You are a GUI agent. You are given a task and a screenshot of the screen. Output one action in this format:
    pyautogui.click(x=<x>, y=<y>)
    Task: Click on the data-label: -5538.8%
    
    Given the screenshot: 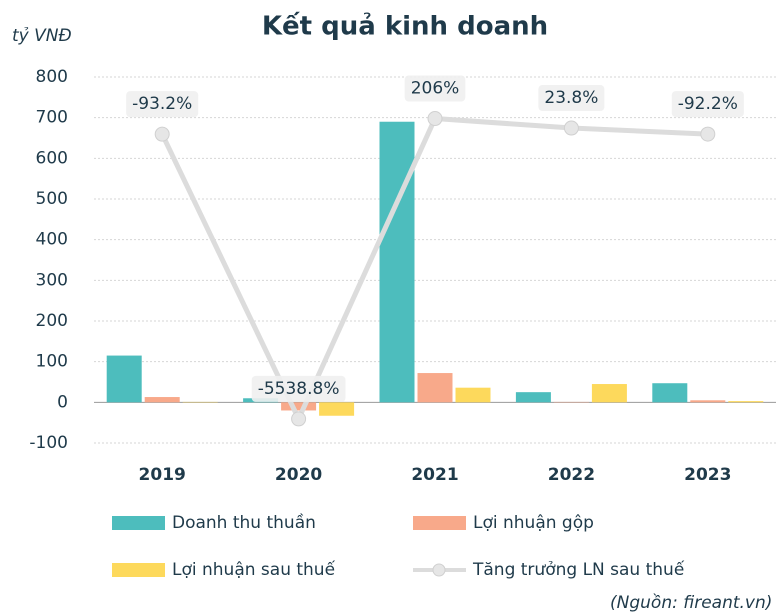 What is the action you would take?
    pyautogui.click(x=298, y=388)
    